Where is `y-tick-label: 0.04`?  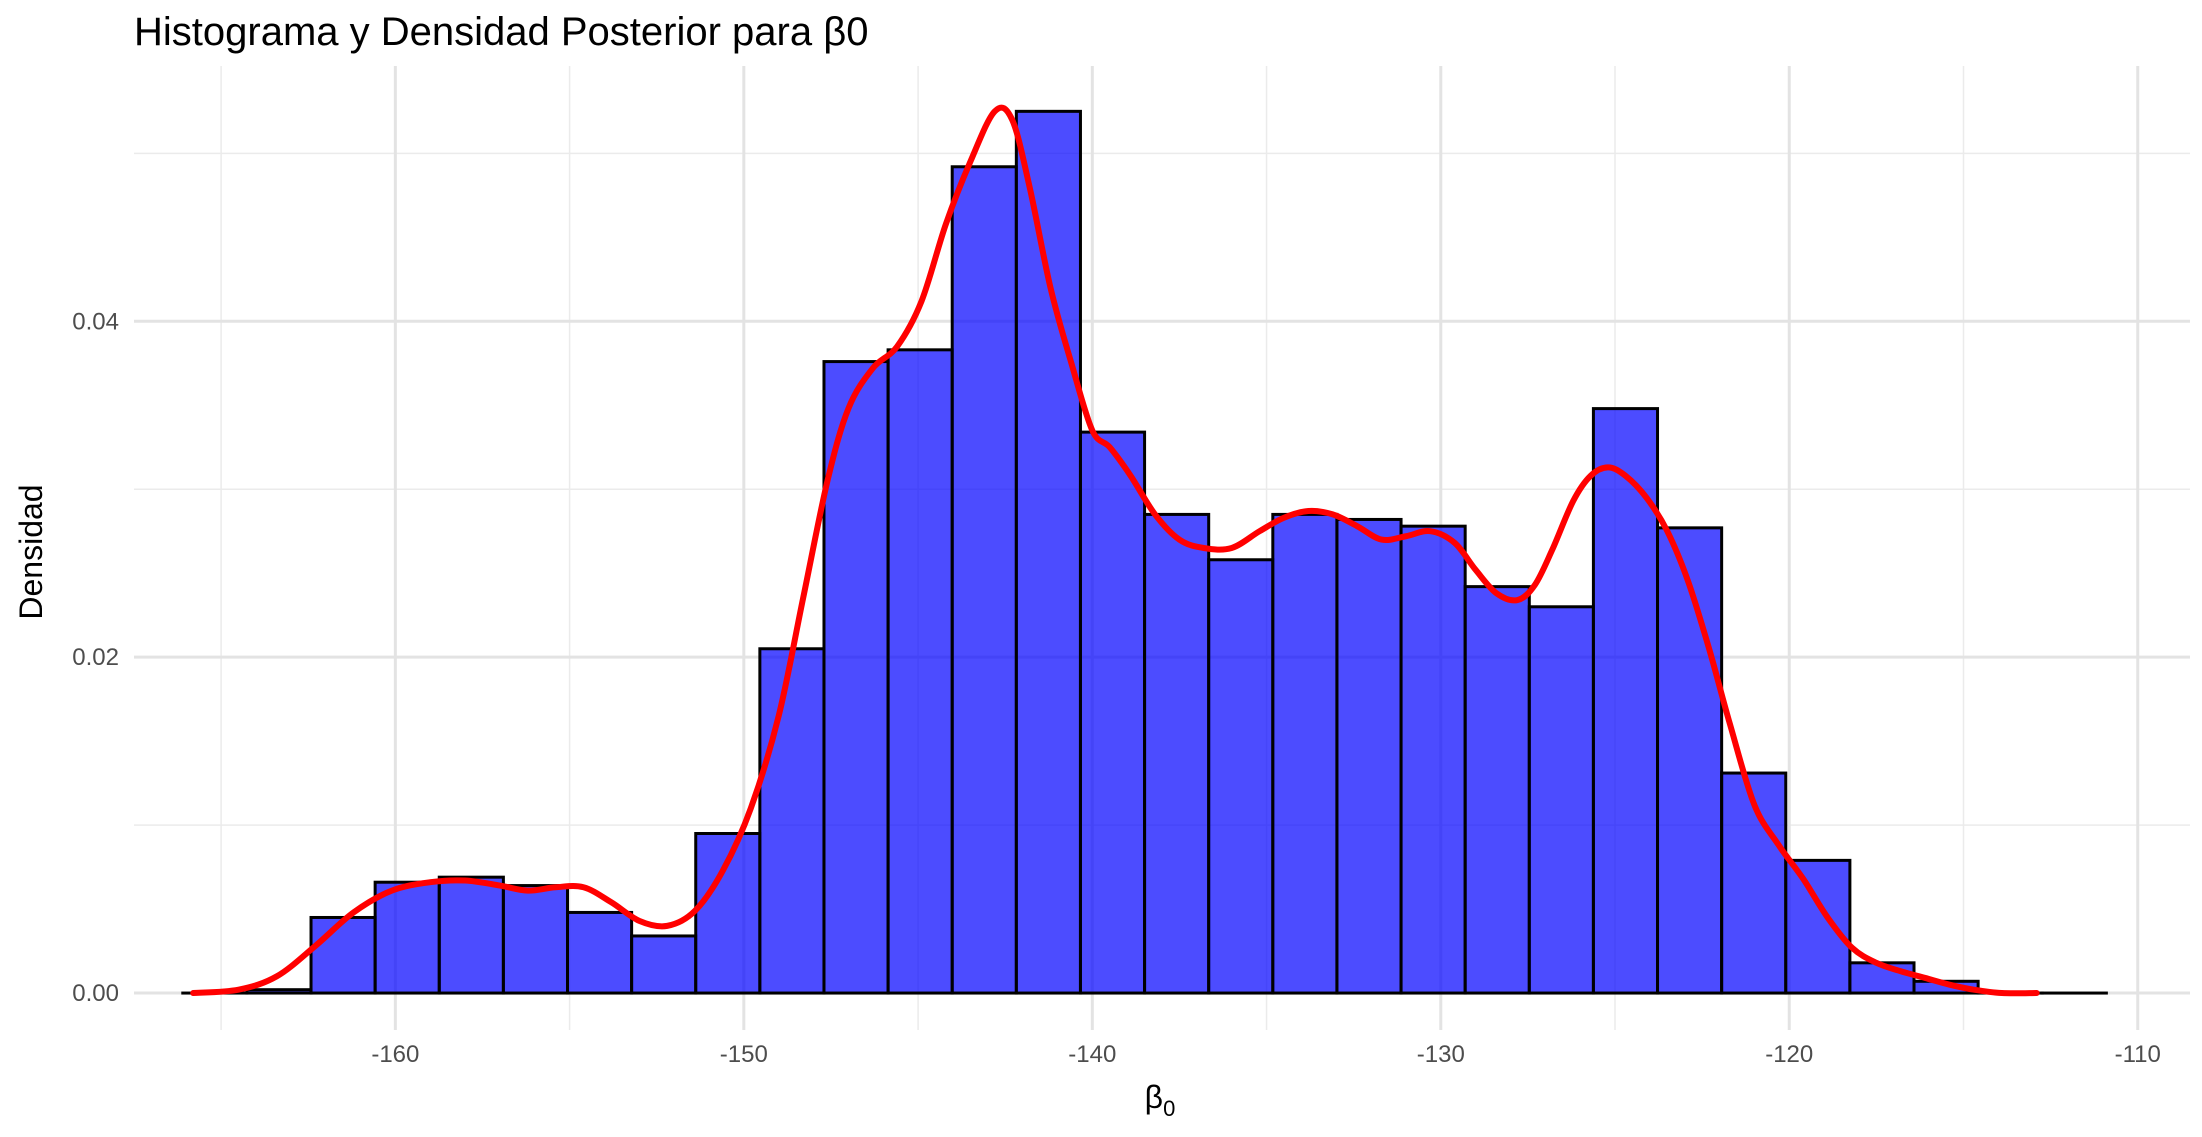
y-tick-label: 0.04 is located at coordinates (95, 321).